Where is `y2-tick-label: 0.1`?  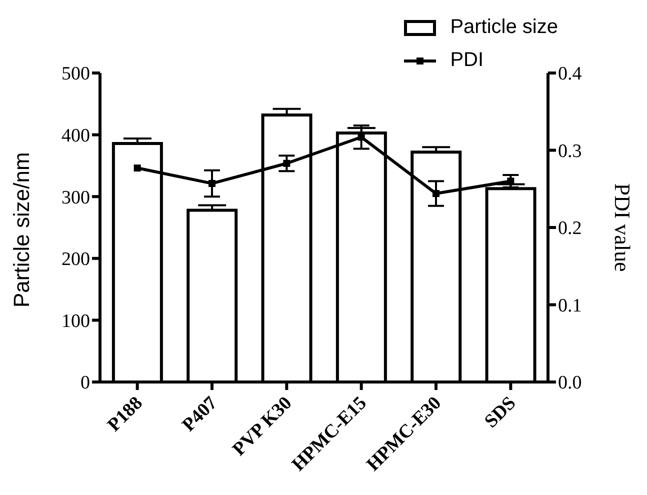
y2-tick-label: 0.1 is located at coordinates (570, 305).